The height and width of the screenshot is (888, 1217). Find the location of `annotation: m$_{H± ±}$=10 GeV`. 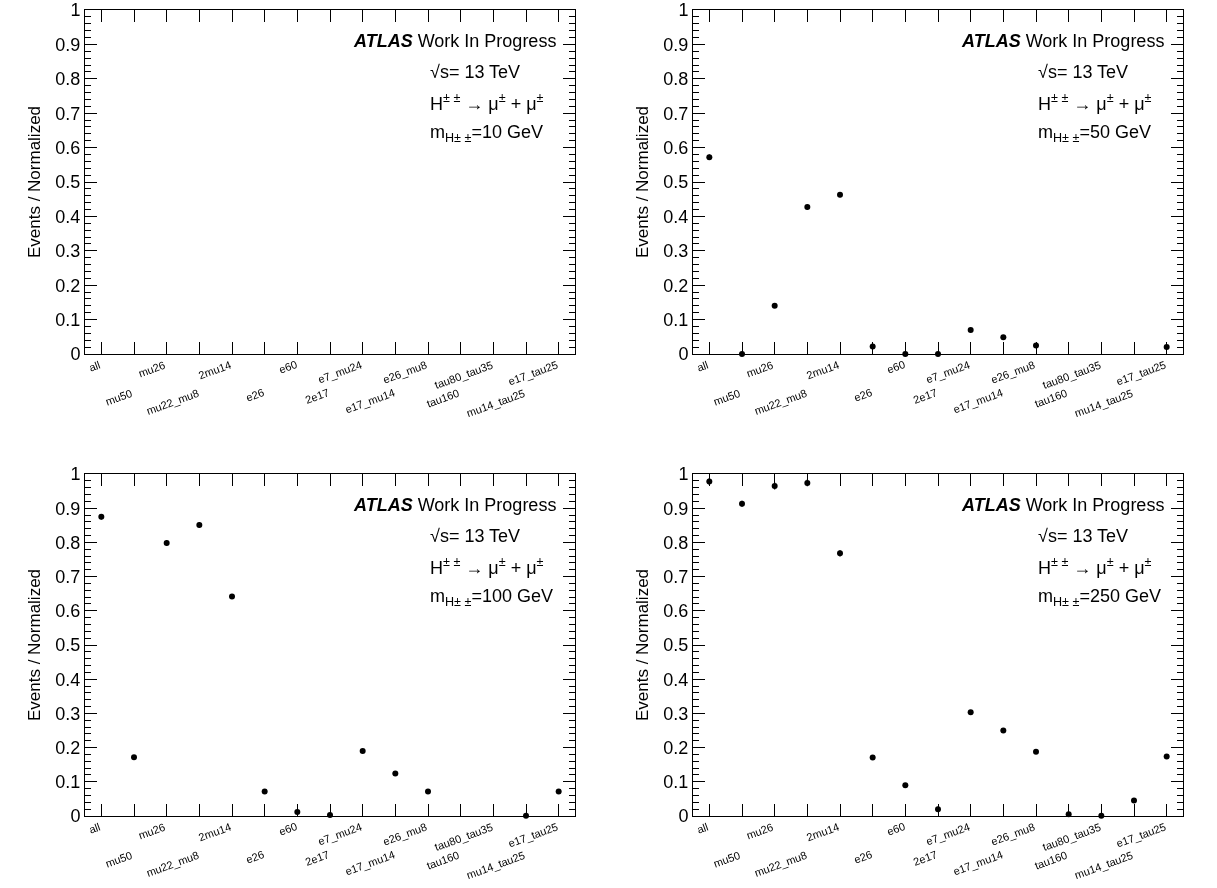

annotation: m$_{H± ±}$=10 GeV is located at coordinates (486, 133).